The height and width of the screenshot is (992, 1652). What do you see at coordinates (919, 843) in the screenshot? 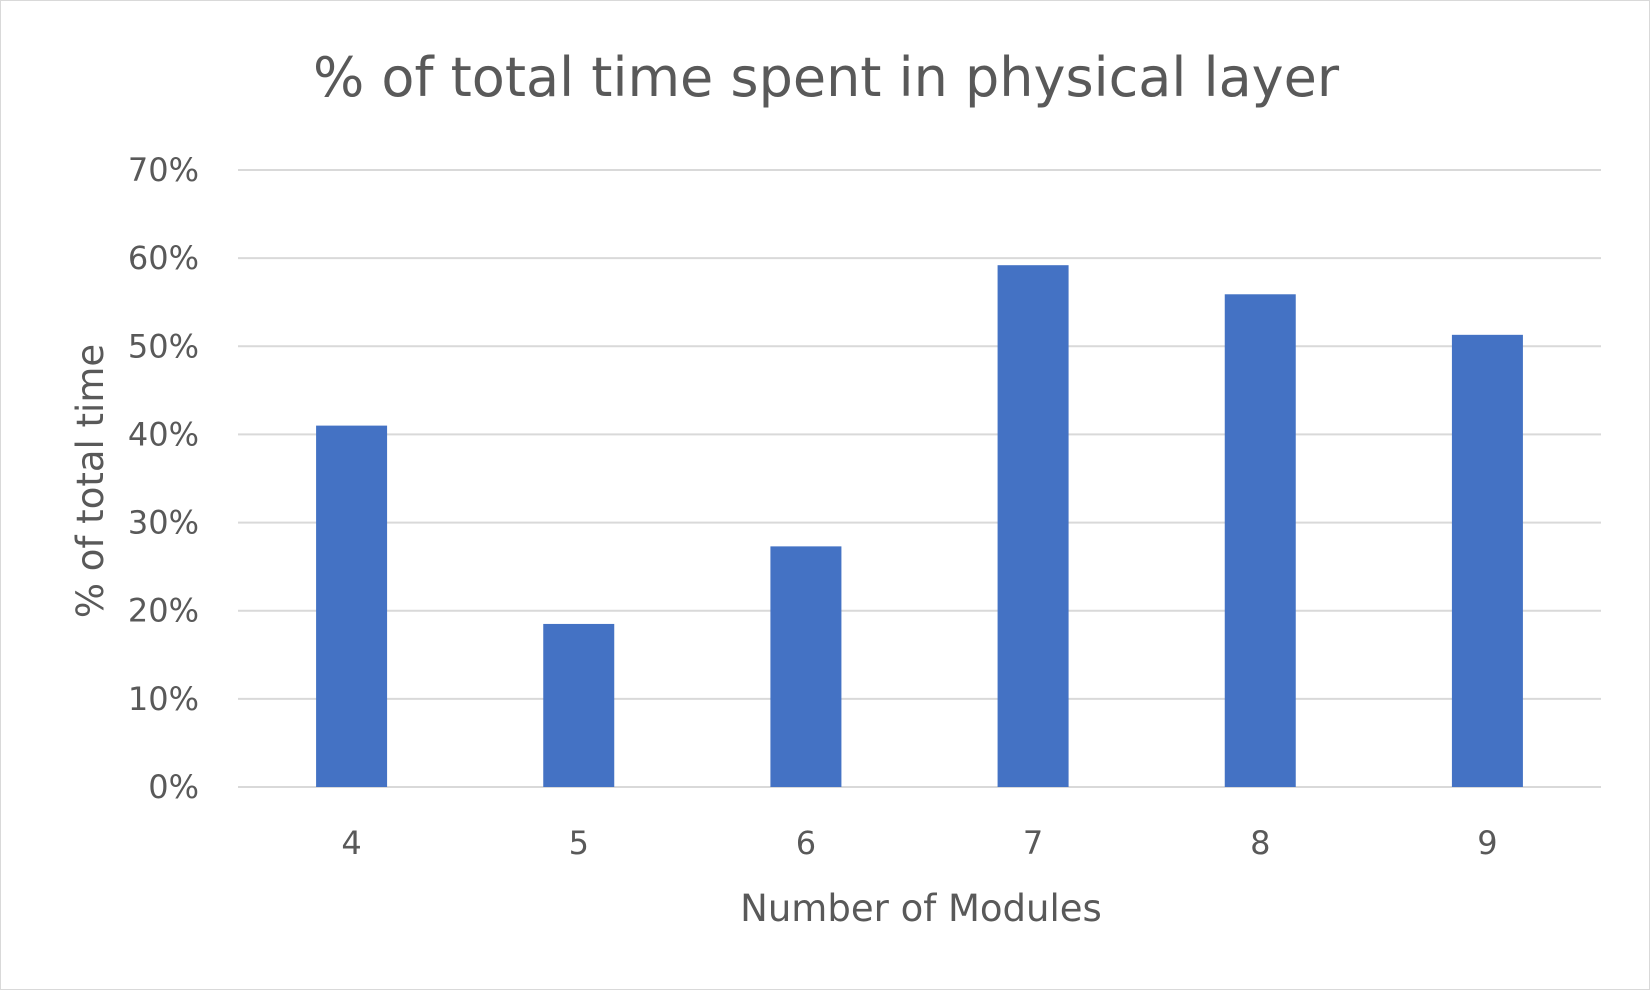
I see `x-axis-tick-labels: 4 5 6 7 8 9` at bounding box center [919, 843].